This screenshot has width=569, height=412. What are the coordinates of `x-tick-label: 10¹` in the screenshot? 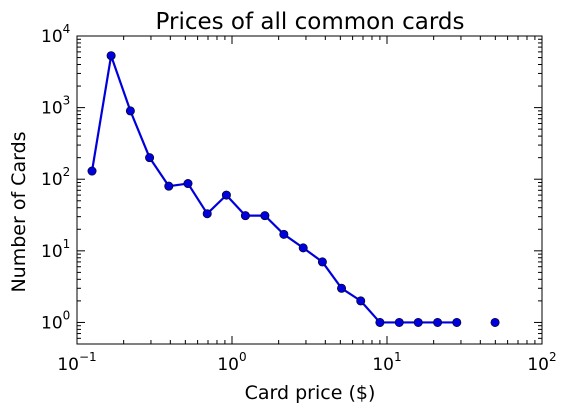 It's located at (386, 362).